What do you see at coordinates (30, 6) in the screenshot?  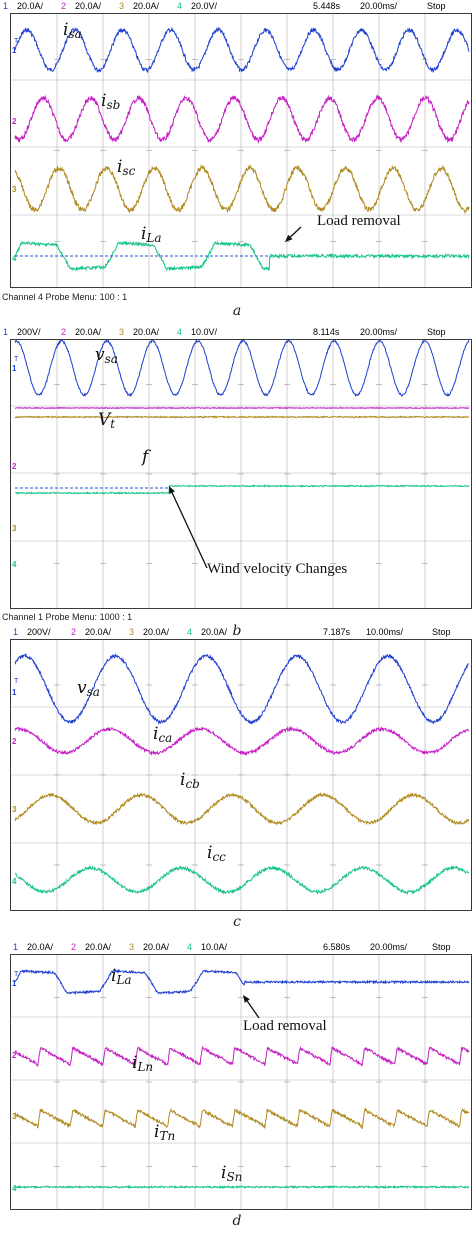 I see `ch1-scale: 20.0A/` at bounding box center [30, 6].